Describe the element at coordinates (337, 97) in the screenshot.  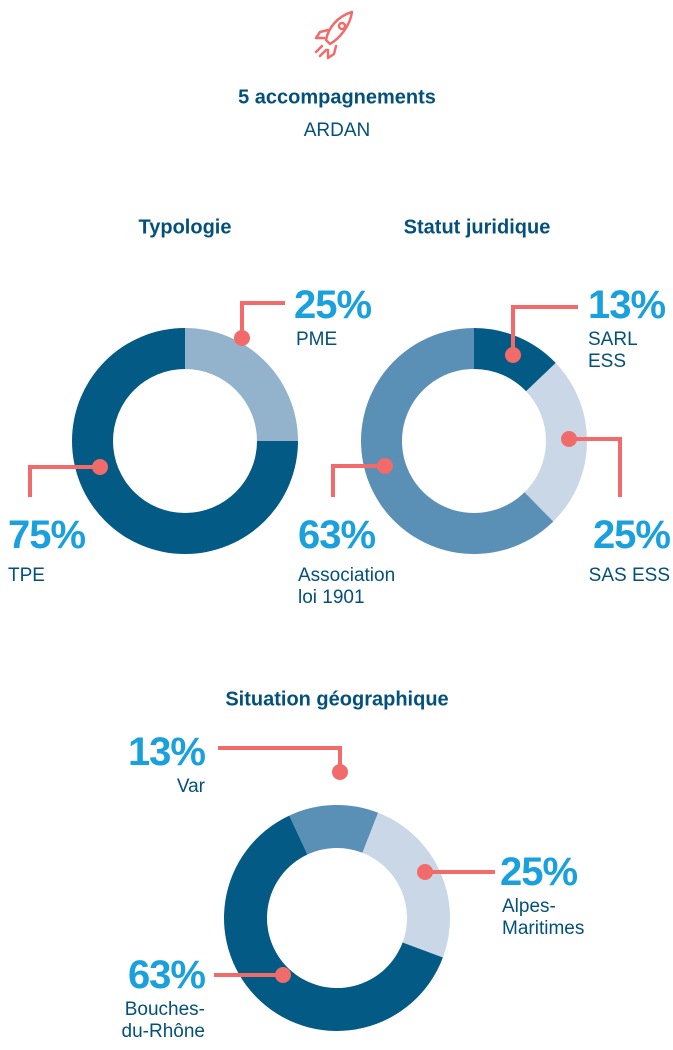
I see `header-title: 5 accompagnements` at that location.